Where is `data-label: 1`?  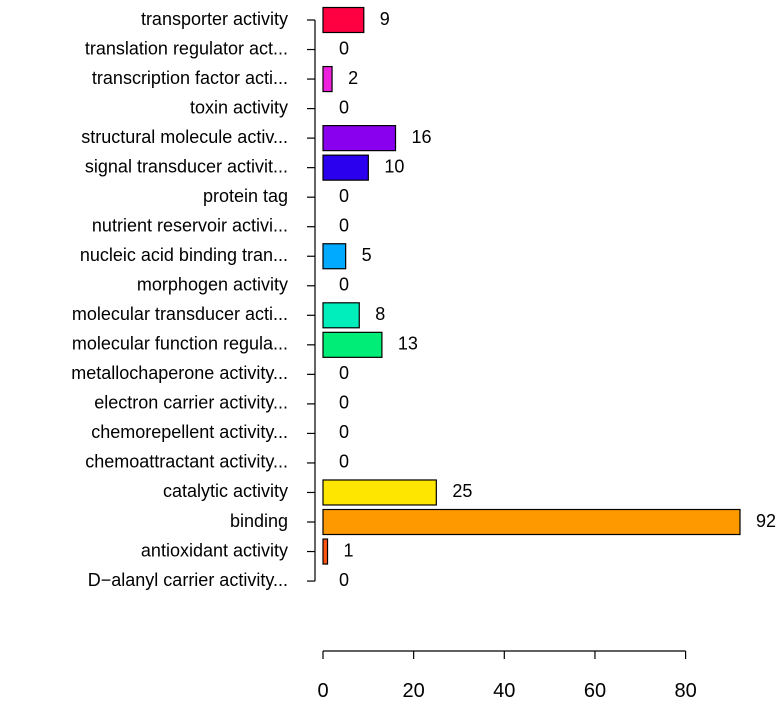 data-label: 1 is located at coordinates (349, 550).